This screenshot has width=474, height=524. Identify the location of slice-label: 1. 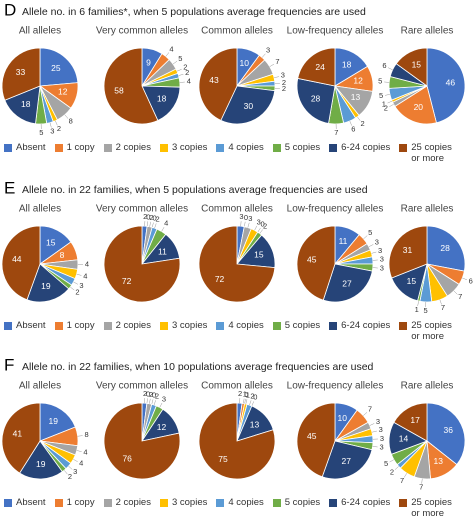
(248, 394).